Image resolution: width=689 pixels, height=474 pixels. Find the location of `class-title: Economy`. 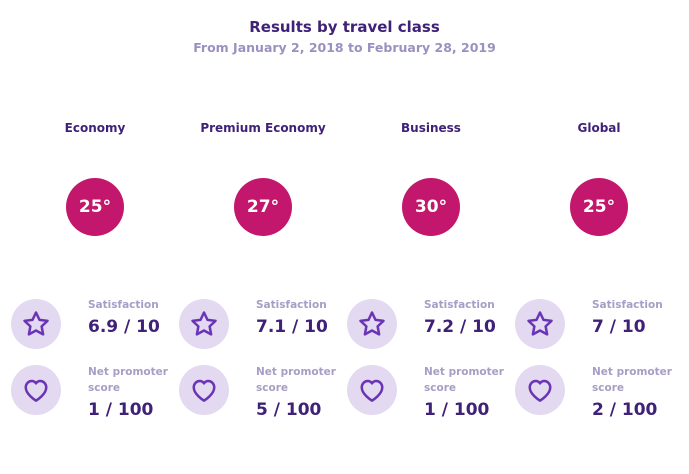

class-title: Economy is located at coordinates (95, 128).